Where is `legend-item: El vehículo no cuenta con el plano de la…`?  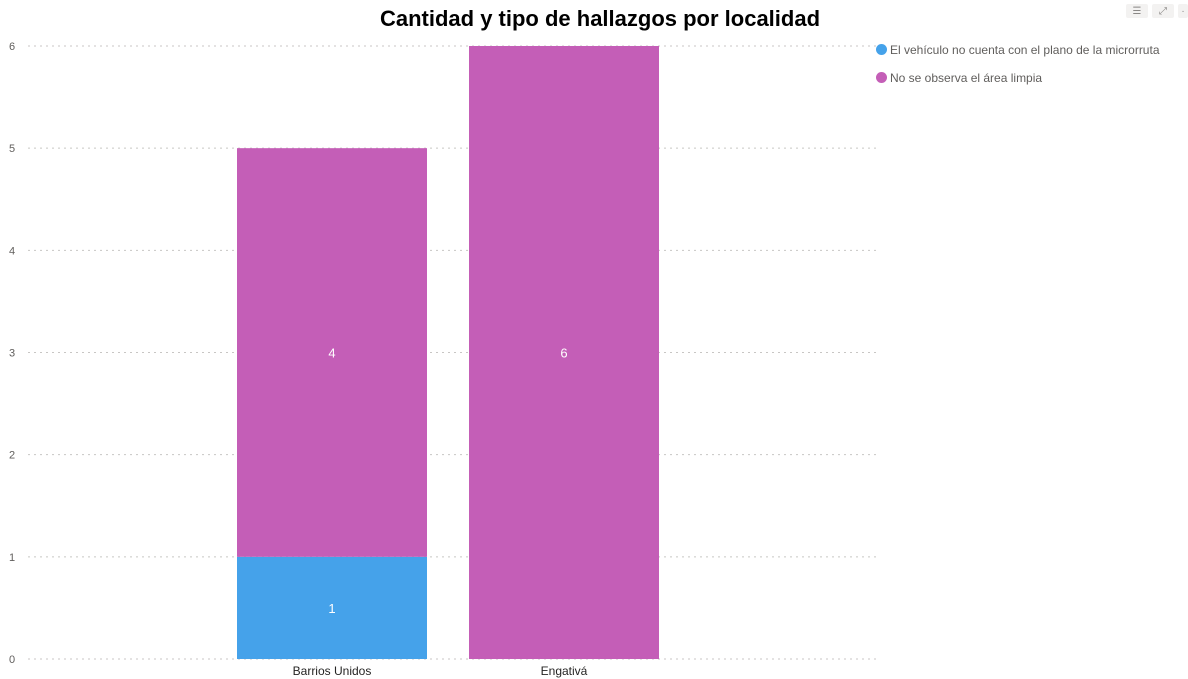
legend-item: El vehículo no cuenta con el plano de la… is located at coordinates (1018, 49).